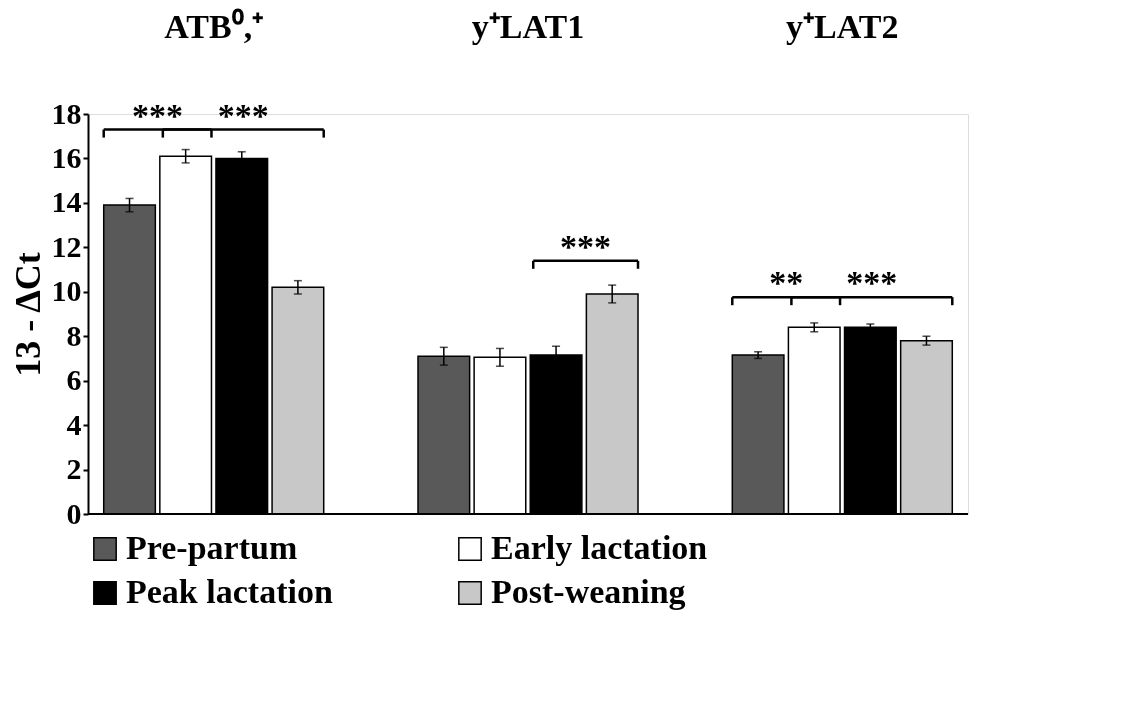 The image size is (1141, 704). Describe the element at coordinates (66, 157) in the screenshot. I see `y-tick-label: 16` at that location.